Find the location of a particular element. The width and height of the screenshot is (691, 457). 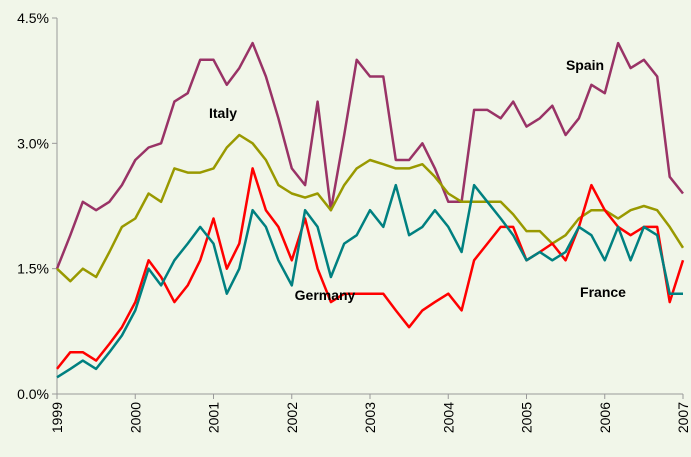

y-tick-label: 4.5% is located at coordinates (33, 18).